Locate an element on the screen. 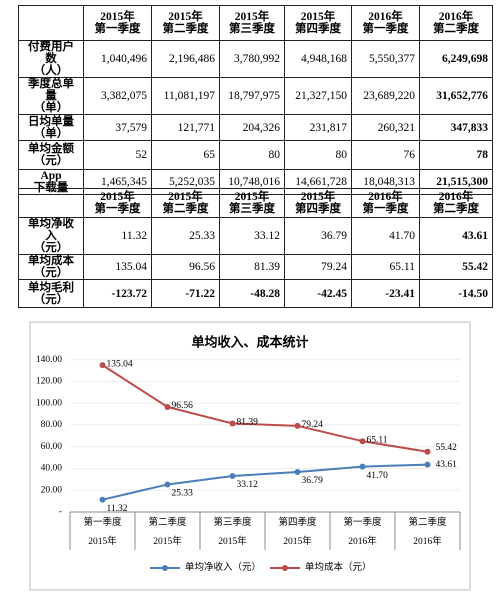 The height and width of the screenshot is (598, 500). table-cell: -71.22 is located at coordinates (185, 293).